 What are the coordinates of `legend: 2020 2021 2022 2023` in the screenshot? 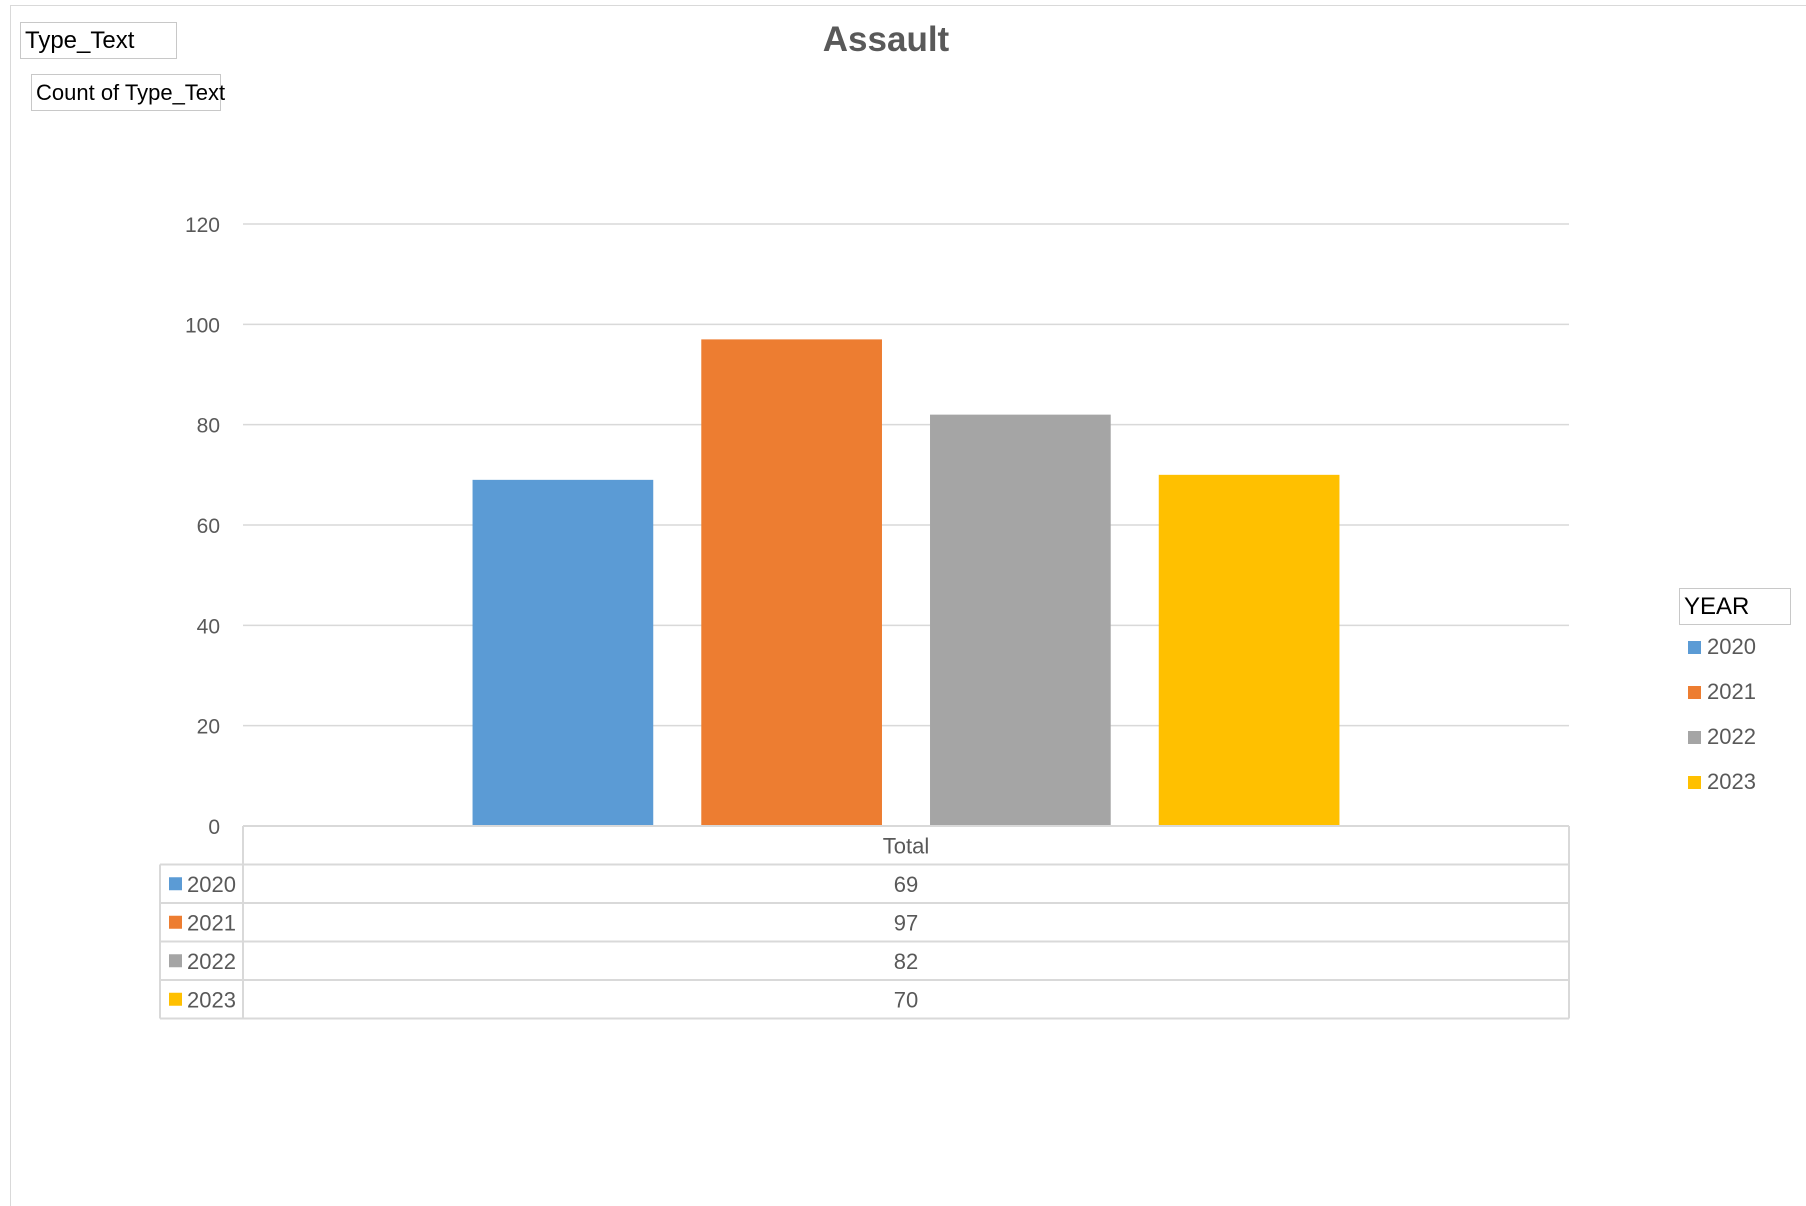 It's located at (1722, 722).